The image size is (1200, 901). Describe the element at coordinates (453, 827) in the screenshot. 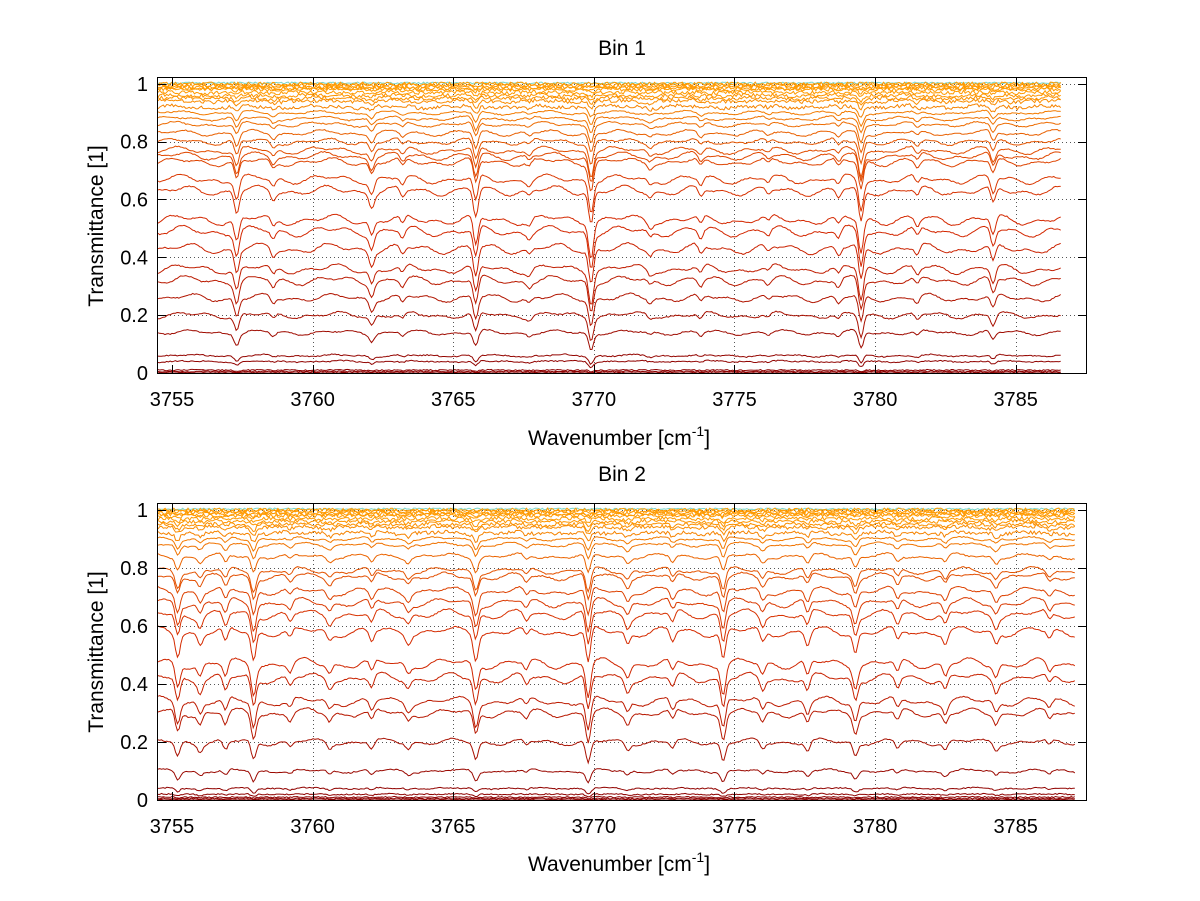

I see `x-tick-label: 3765` at that location.